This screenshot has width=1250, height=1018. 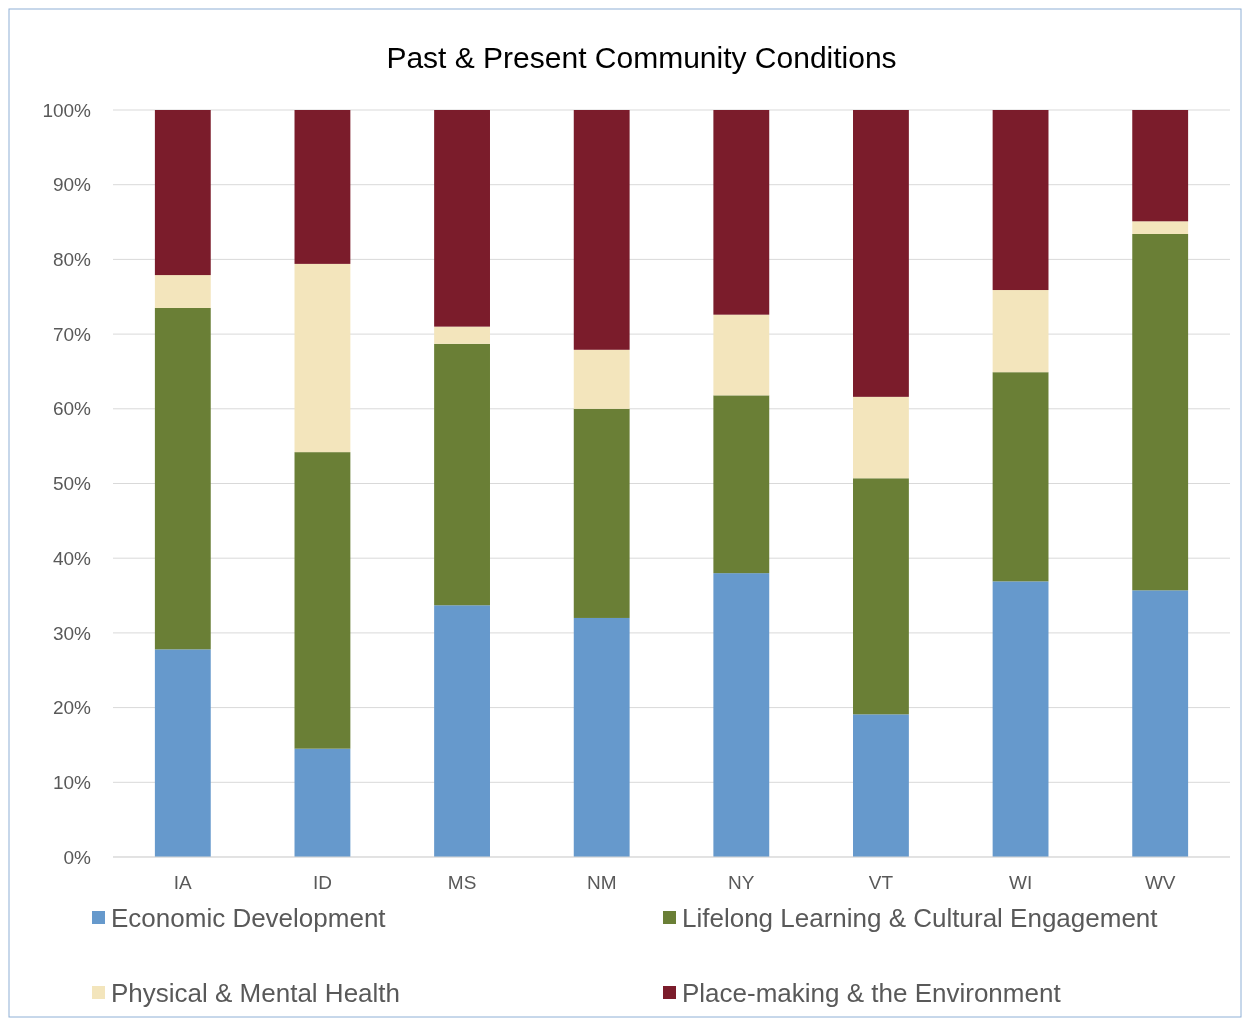 I want to click on legend-label: Physical & Mental Health, so click(x=256, y=993).